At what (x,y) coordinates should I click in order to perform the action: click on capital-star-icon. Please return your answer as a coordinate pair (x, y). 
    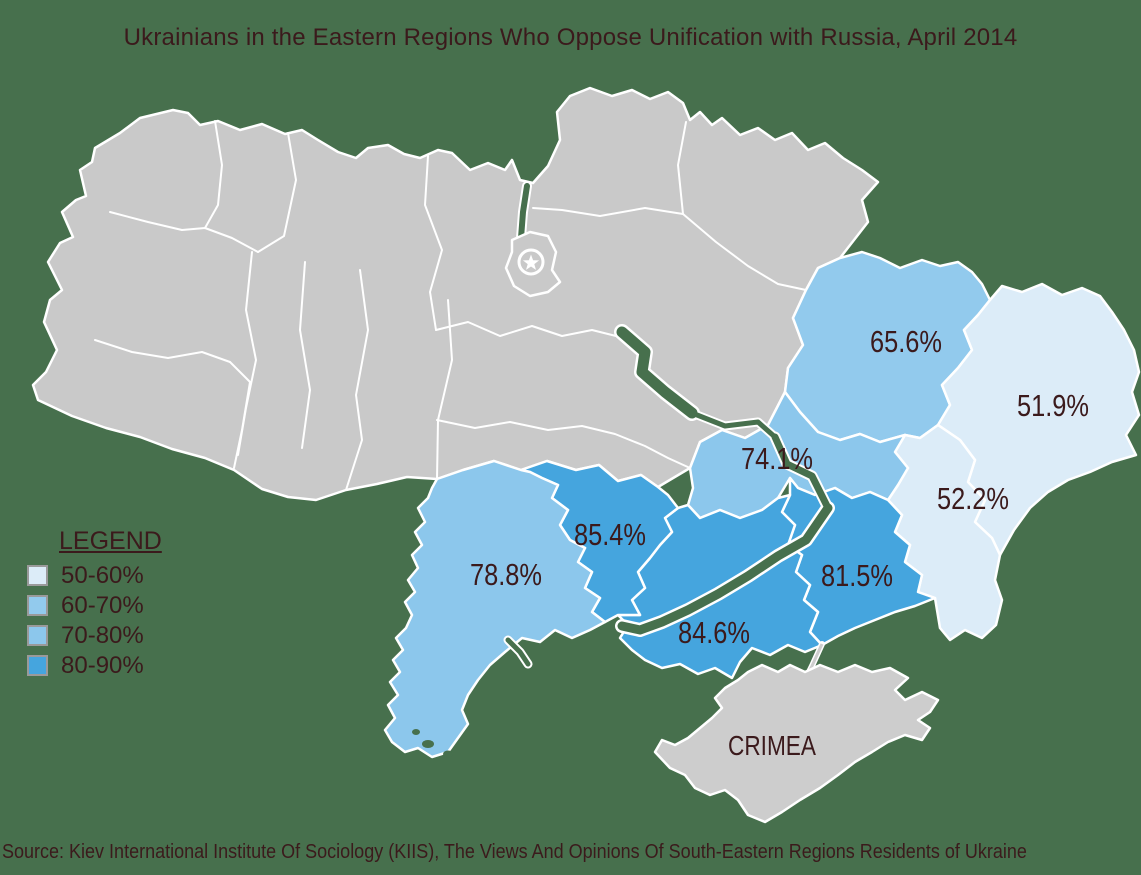
    Looking at the image, I should click on (531, 262).